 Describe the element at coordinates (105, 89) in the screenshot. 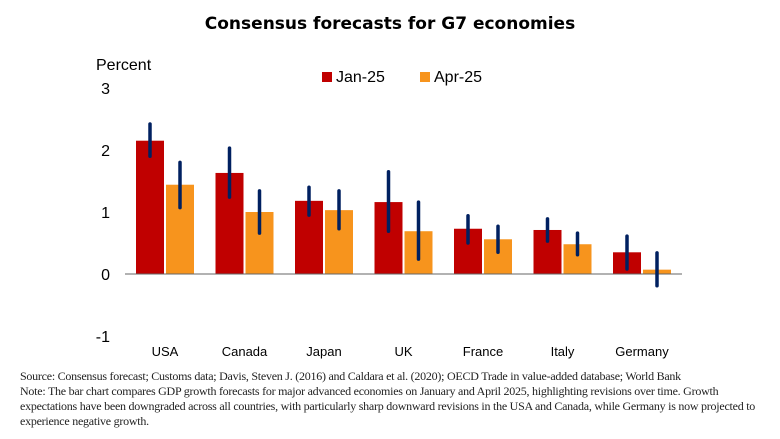

I see `y-tick-label: 3` at that location.